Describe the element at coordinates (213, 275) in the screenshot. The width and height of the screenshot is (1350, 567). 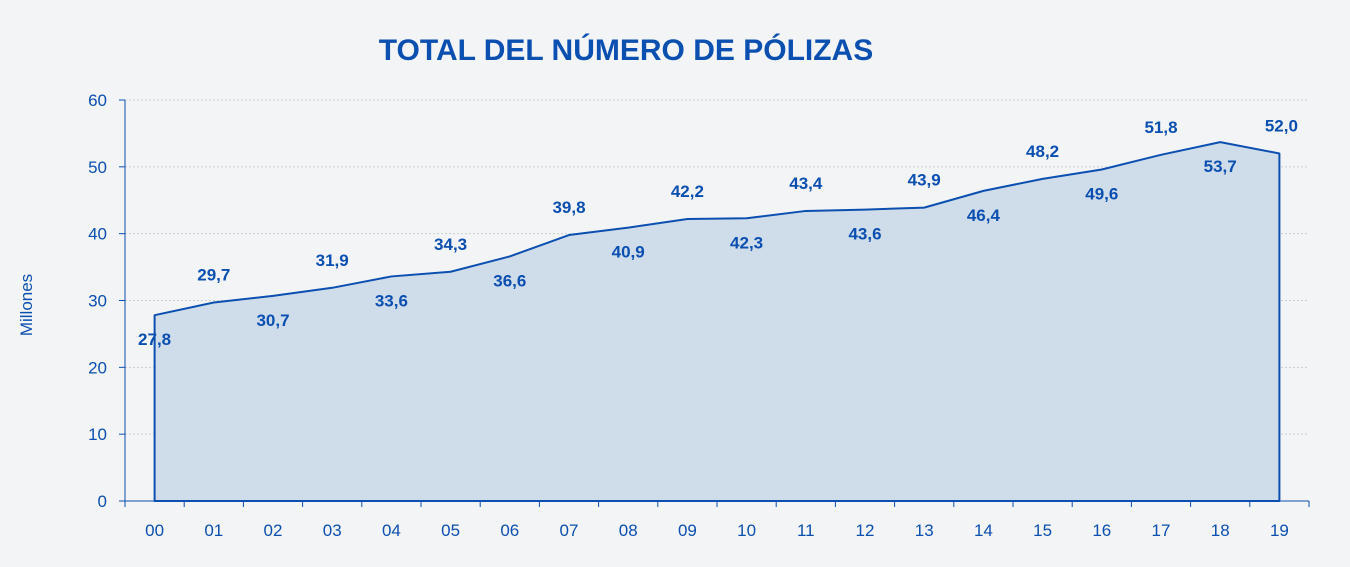
I see `data-label: 29,7` at that location.